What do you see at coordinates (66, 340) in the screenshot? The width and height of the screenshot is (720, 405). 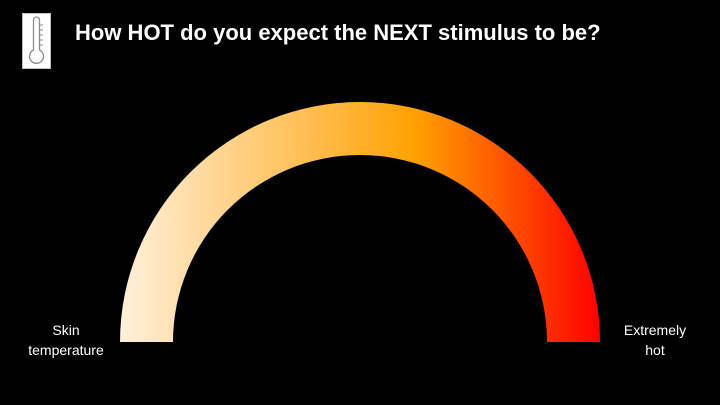 I see `skin-temperature-label: Skin temperature` at bounding box center [66, 340].